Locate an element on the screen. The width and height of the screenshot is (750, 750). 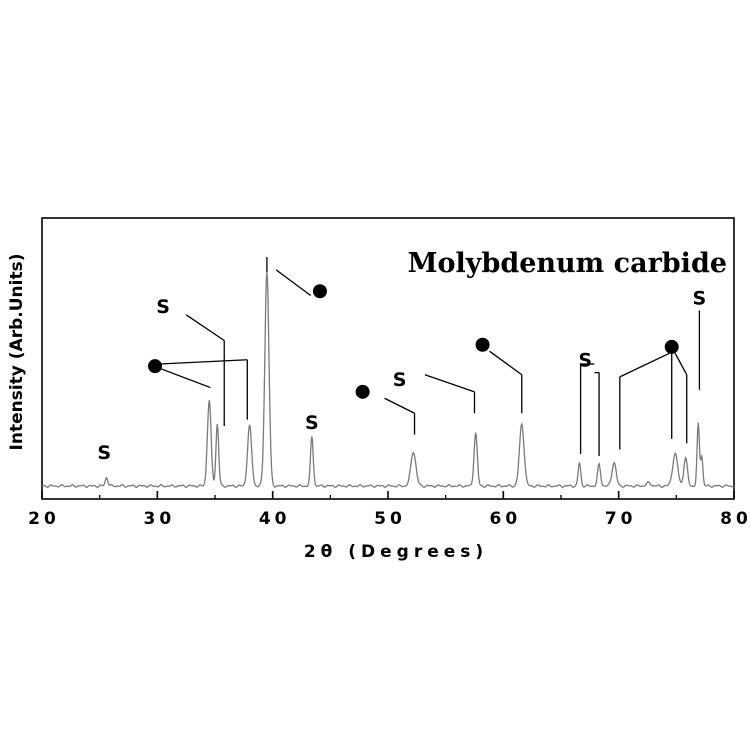
x-axis-title: 2θ (Degrees) is located at coordinates (396, 552).